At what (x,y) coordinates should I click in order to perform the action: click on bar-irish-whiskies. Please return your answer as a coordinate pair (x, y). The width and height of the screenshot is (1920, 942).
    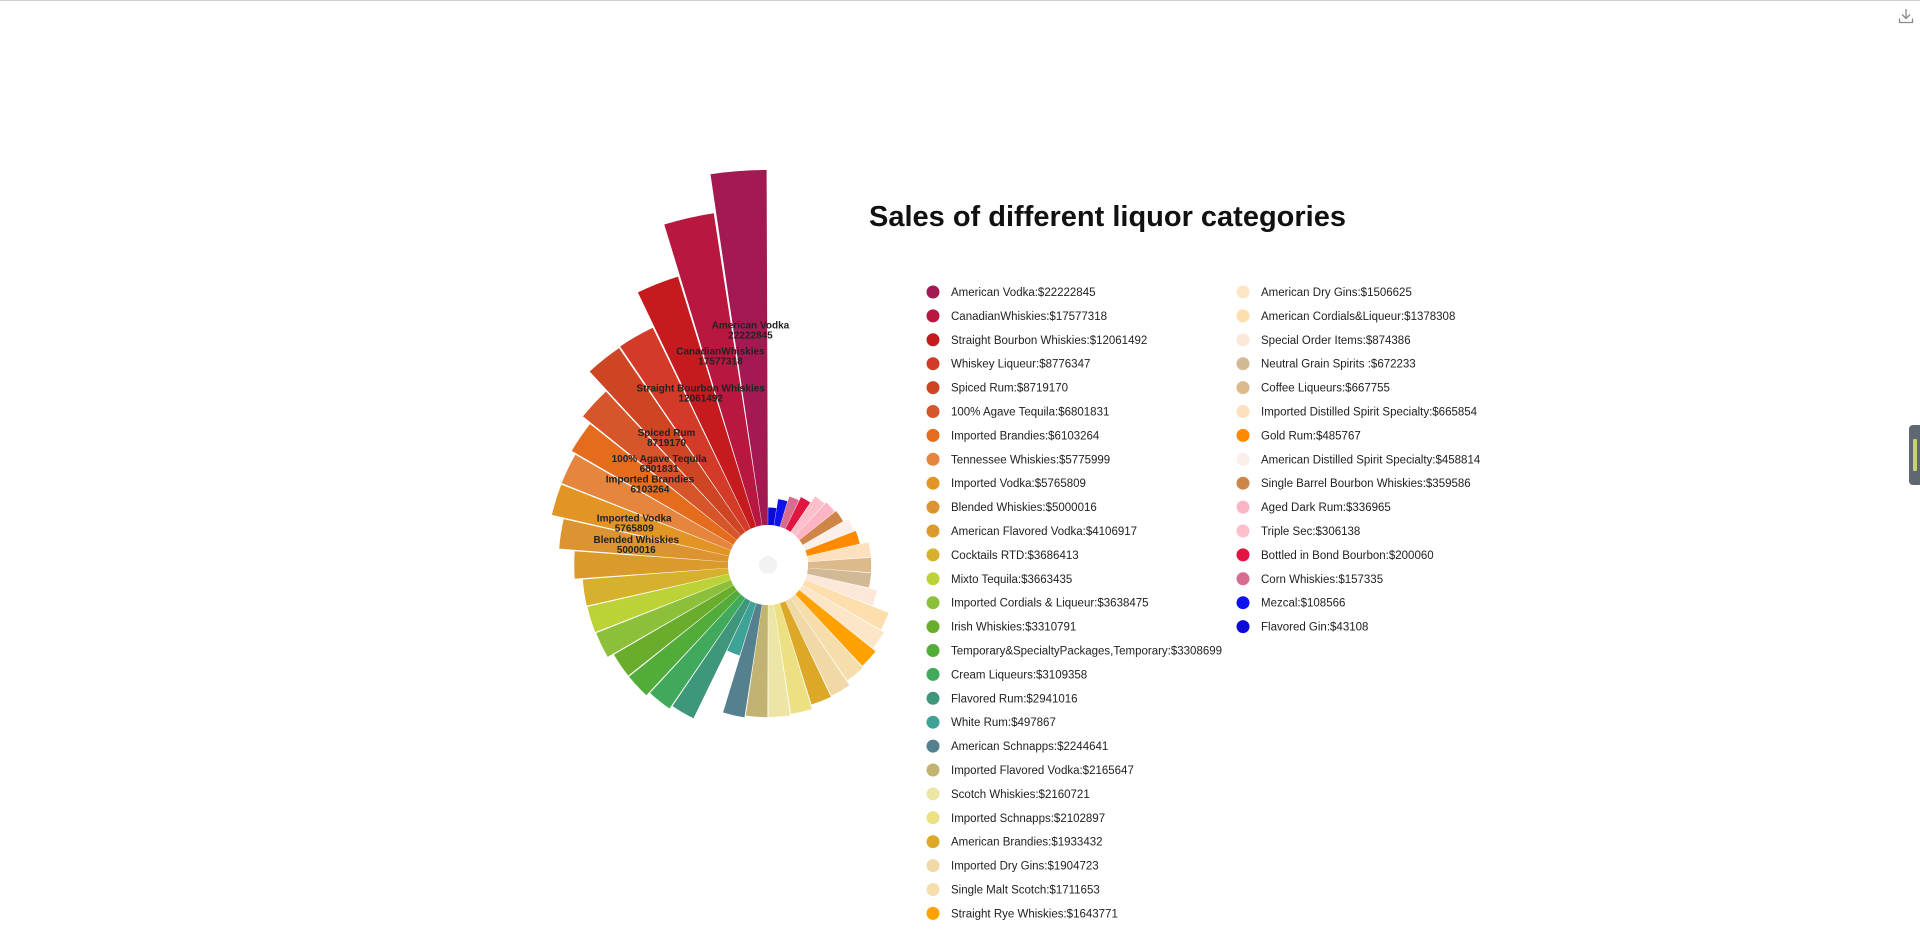
    Looking at the image, I should click on (675, 630).